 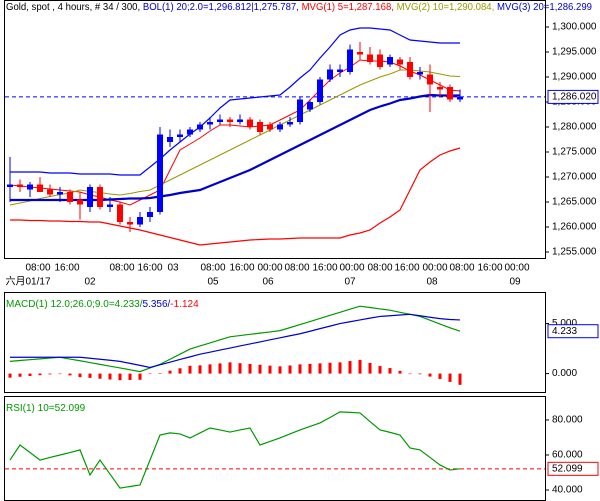 I want to click on y-tick-label: 1,270.000, so click(x=574, y=177).